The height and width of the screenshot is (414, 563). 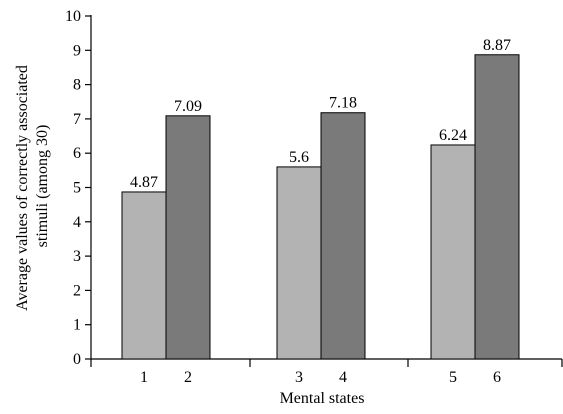 I want to click on y-tick-label: 1, so click(x=77, y=325).